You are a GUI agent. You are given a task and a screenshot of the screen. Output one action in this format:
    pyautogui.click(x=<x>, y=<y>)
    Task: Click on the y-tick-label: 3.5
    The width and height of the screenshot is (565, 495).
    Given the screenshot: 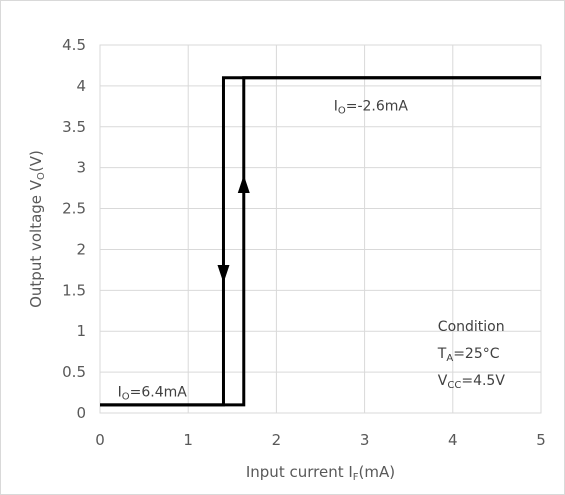 What is the action you would take?
    pyautogui.click(x=74, y=127)
    